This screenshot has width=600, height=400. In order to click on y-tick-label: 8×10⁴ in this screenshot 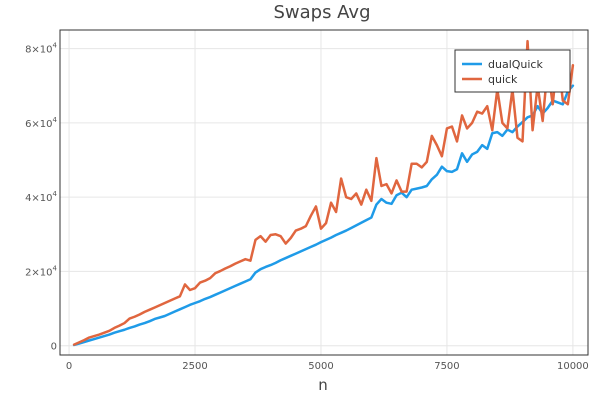, I will do `click(41, 49)`.